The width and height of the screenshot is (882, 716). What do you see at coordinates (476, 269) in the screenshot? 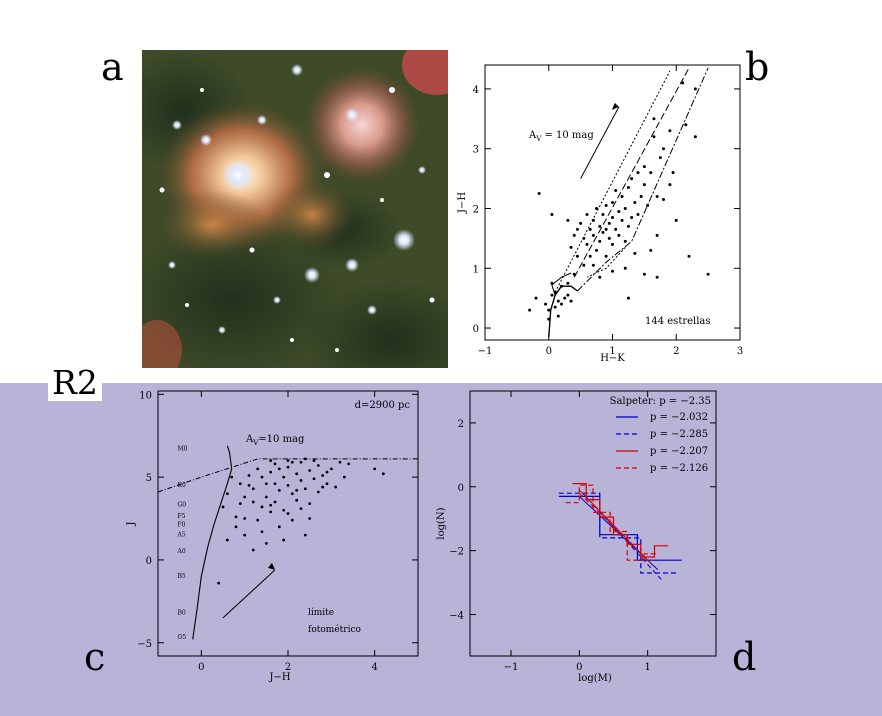
I see `b-ytick-label: 1` at bounding box center [476, 269].